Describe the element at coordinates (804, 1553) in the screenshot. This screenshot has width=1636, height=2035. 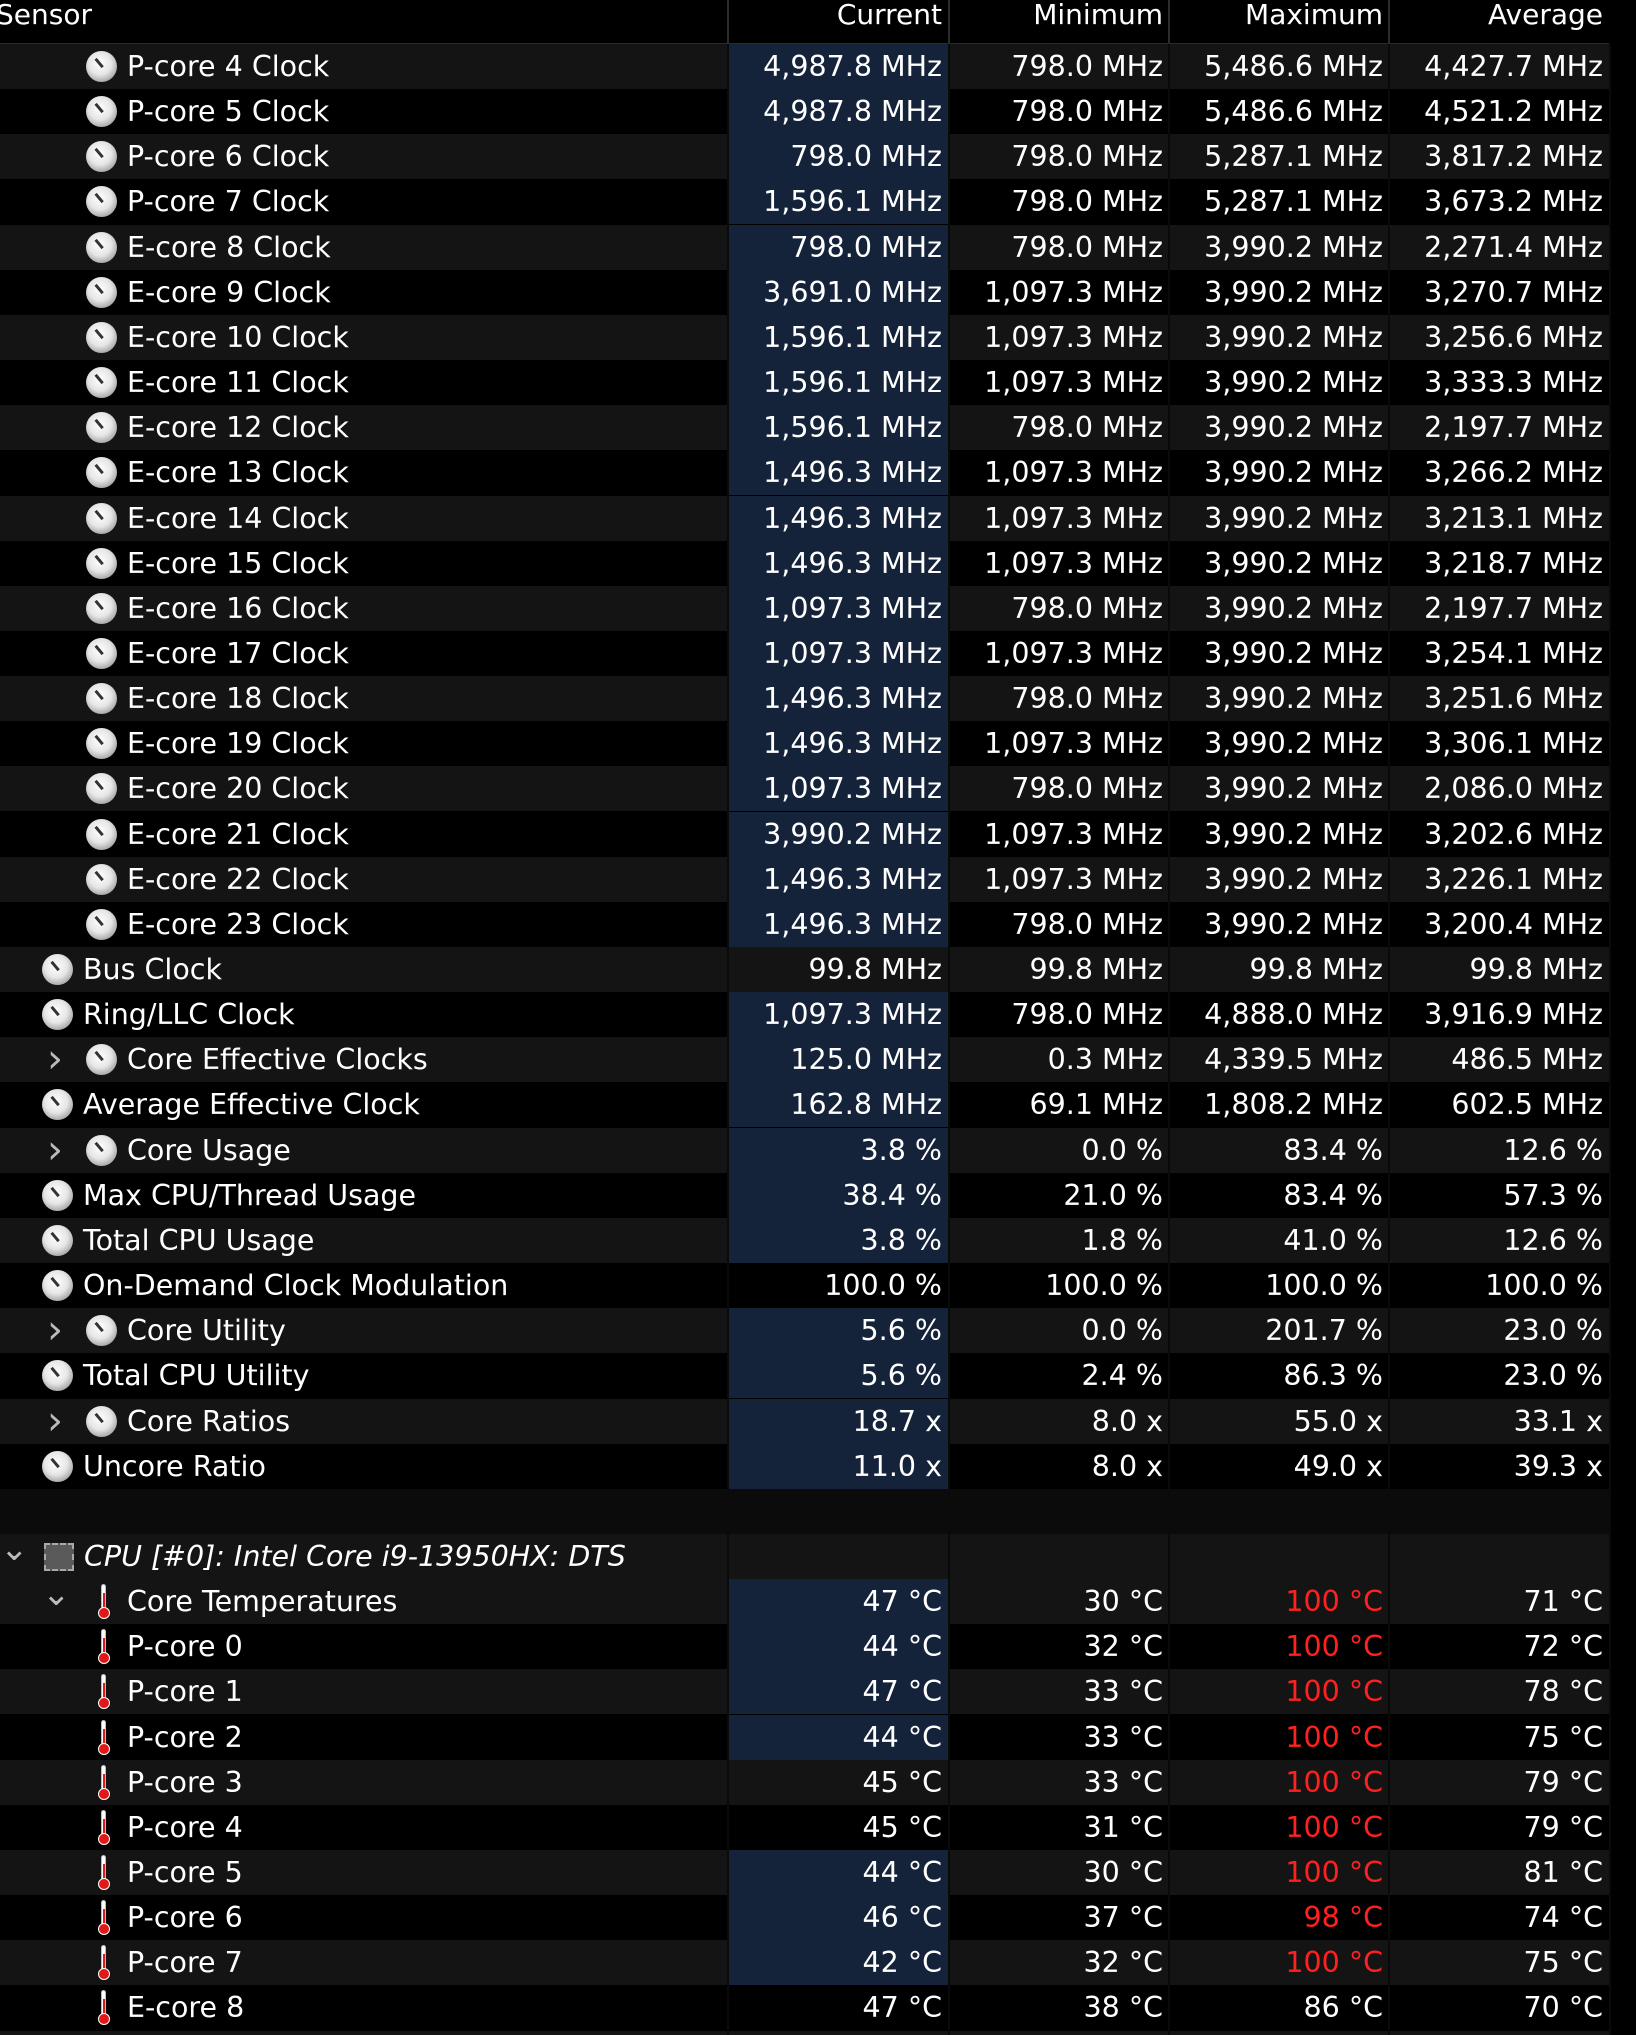
I see `category-row: ⌄ CPU [#0]: Intel Core i9-13950HX: DTS` at that location.